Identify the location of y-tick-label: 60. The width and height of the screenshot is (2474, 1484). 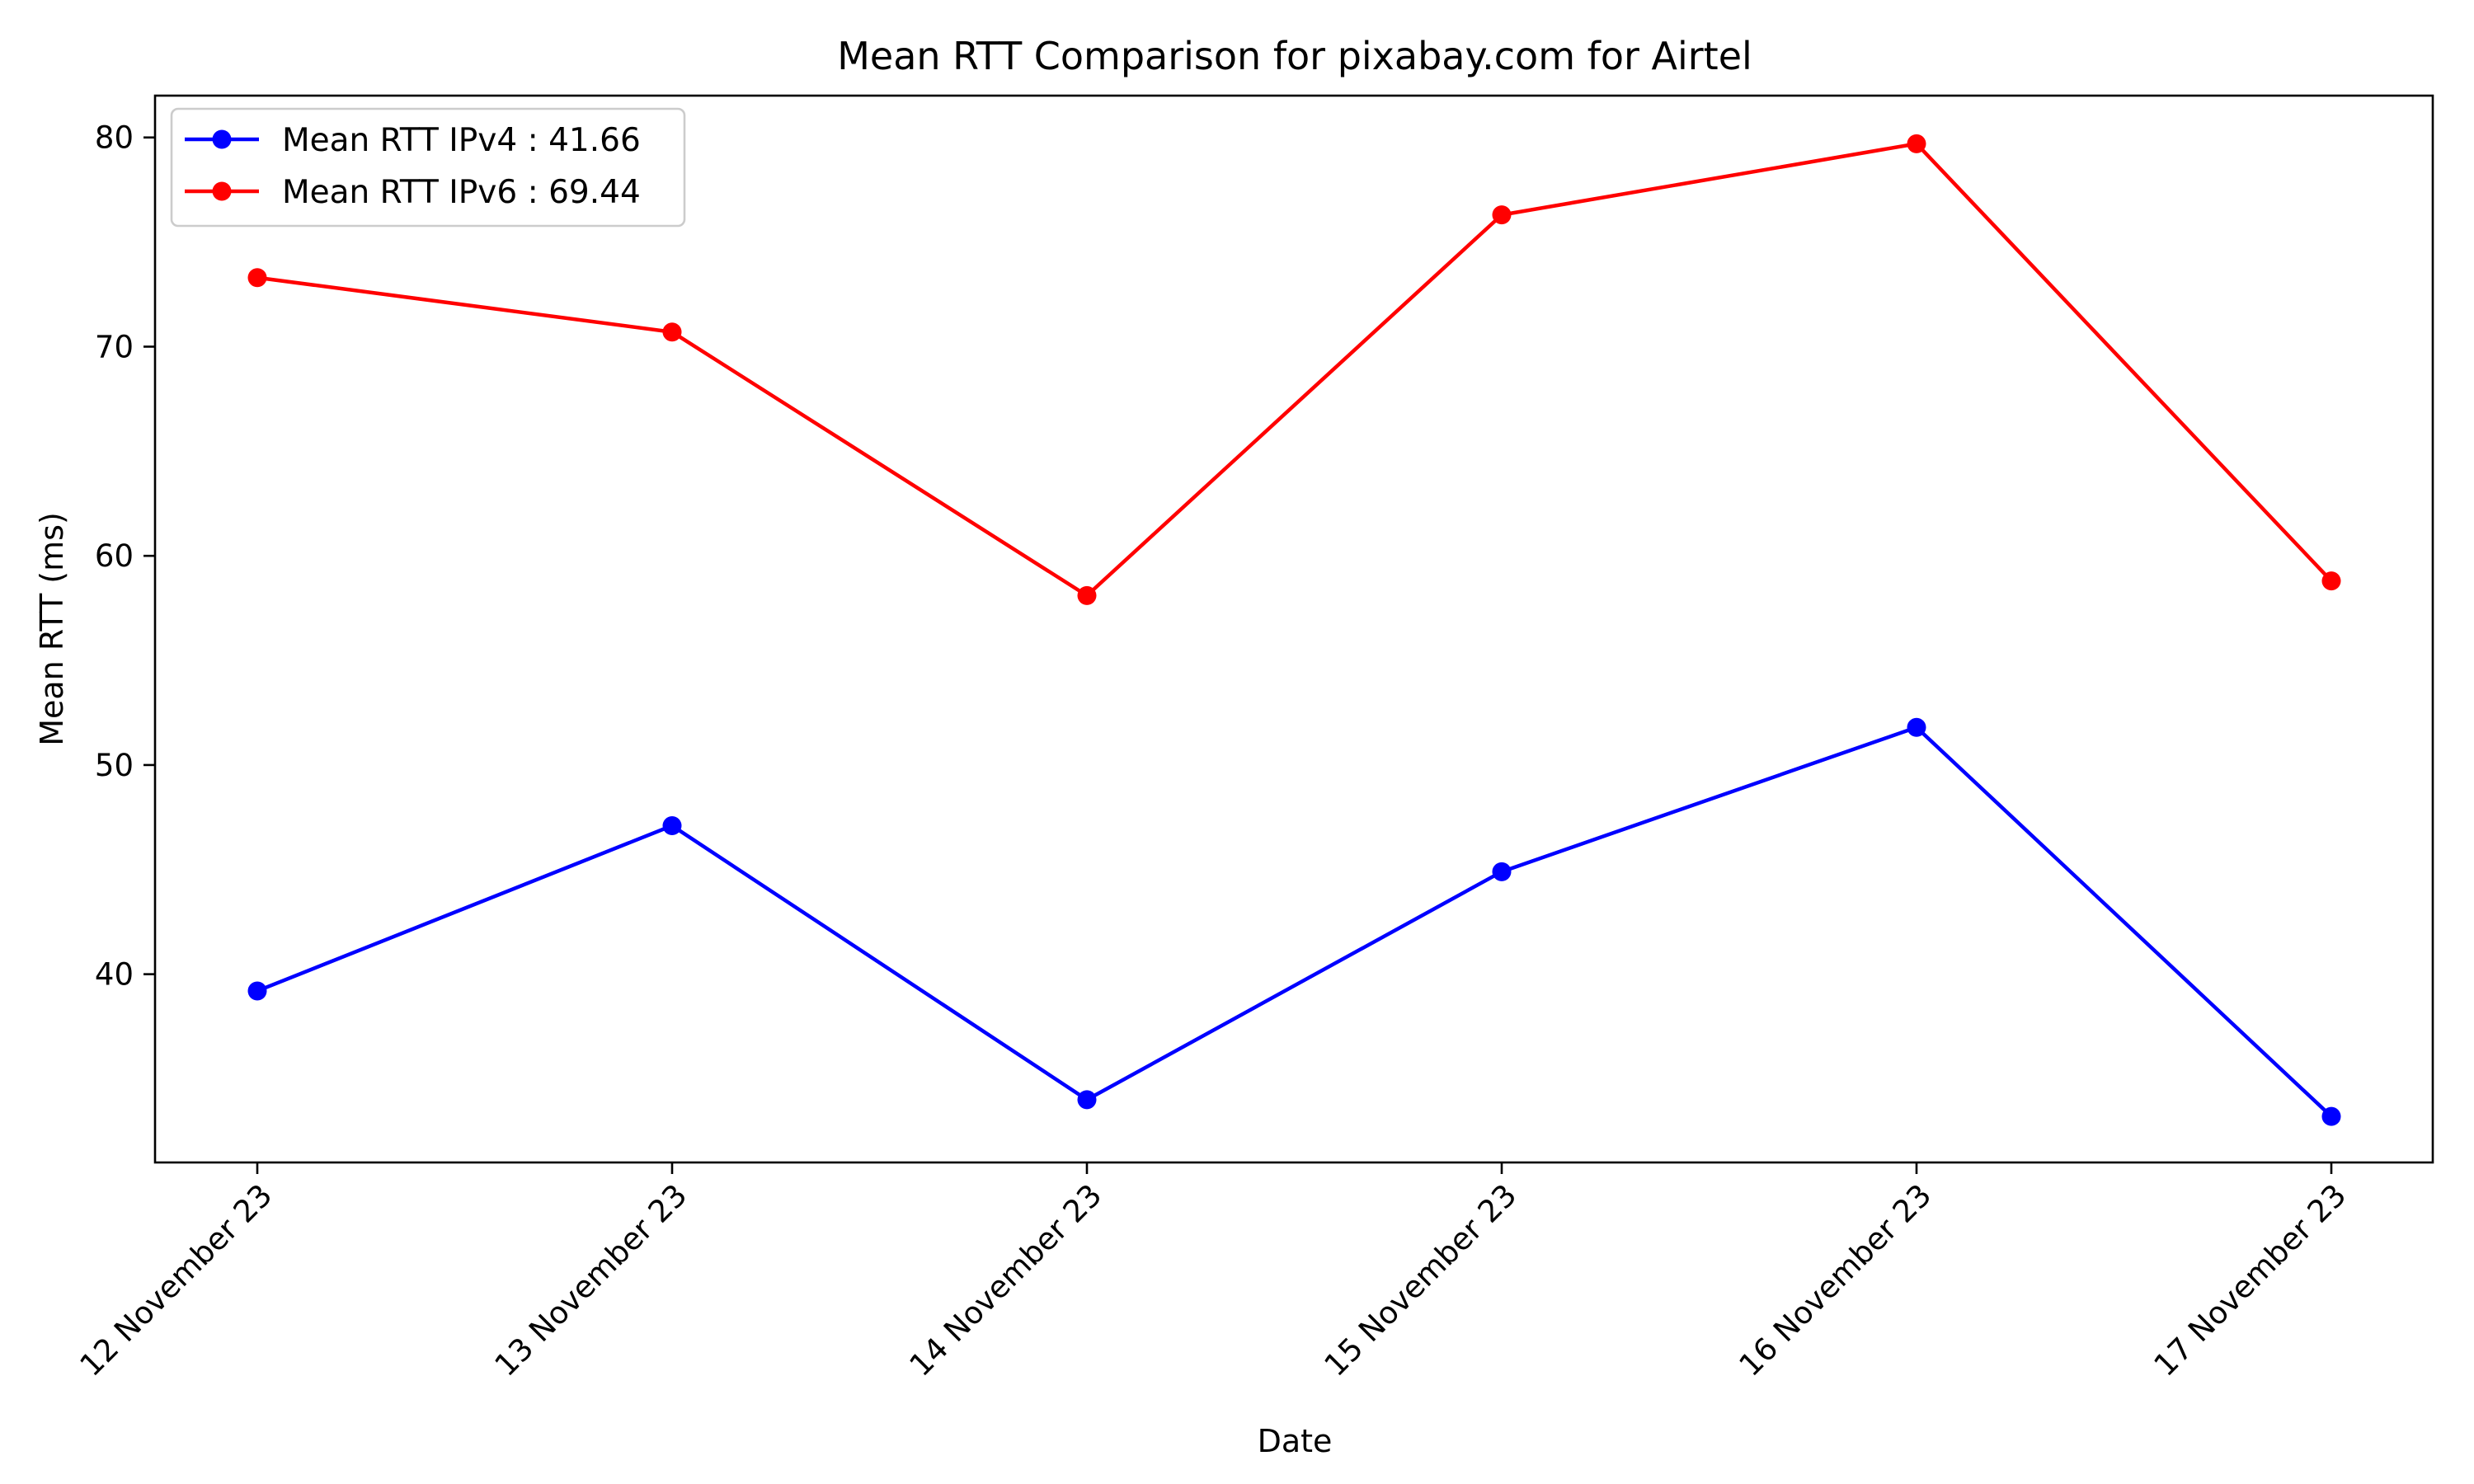
(114, 556).